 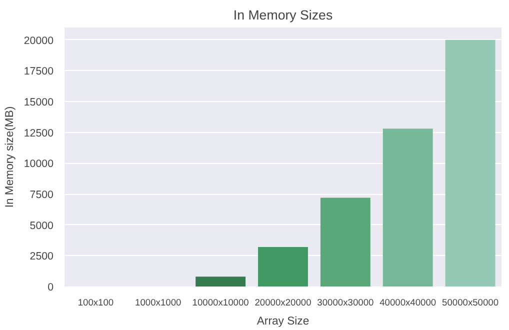 I want to click on x-tick-label: 50000x50000, so click(x=470, y=303).